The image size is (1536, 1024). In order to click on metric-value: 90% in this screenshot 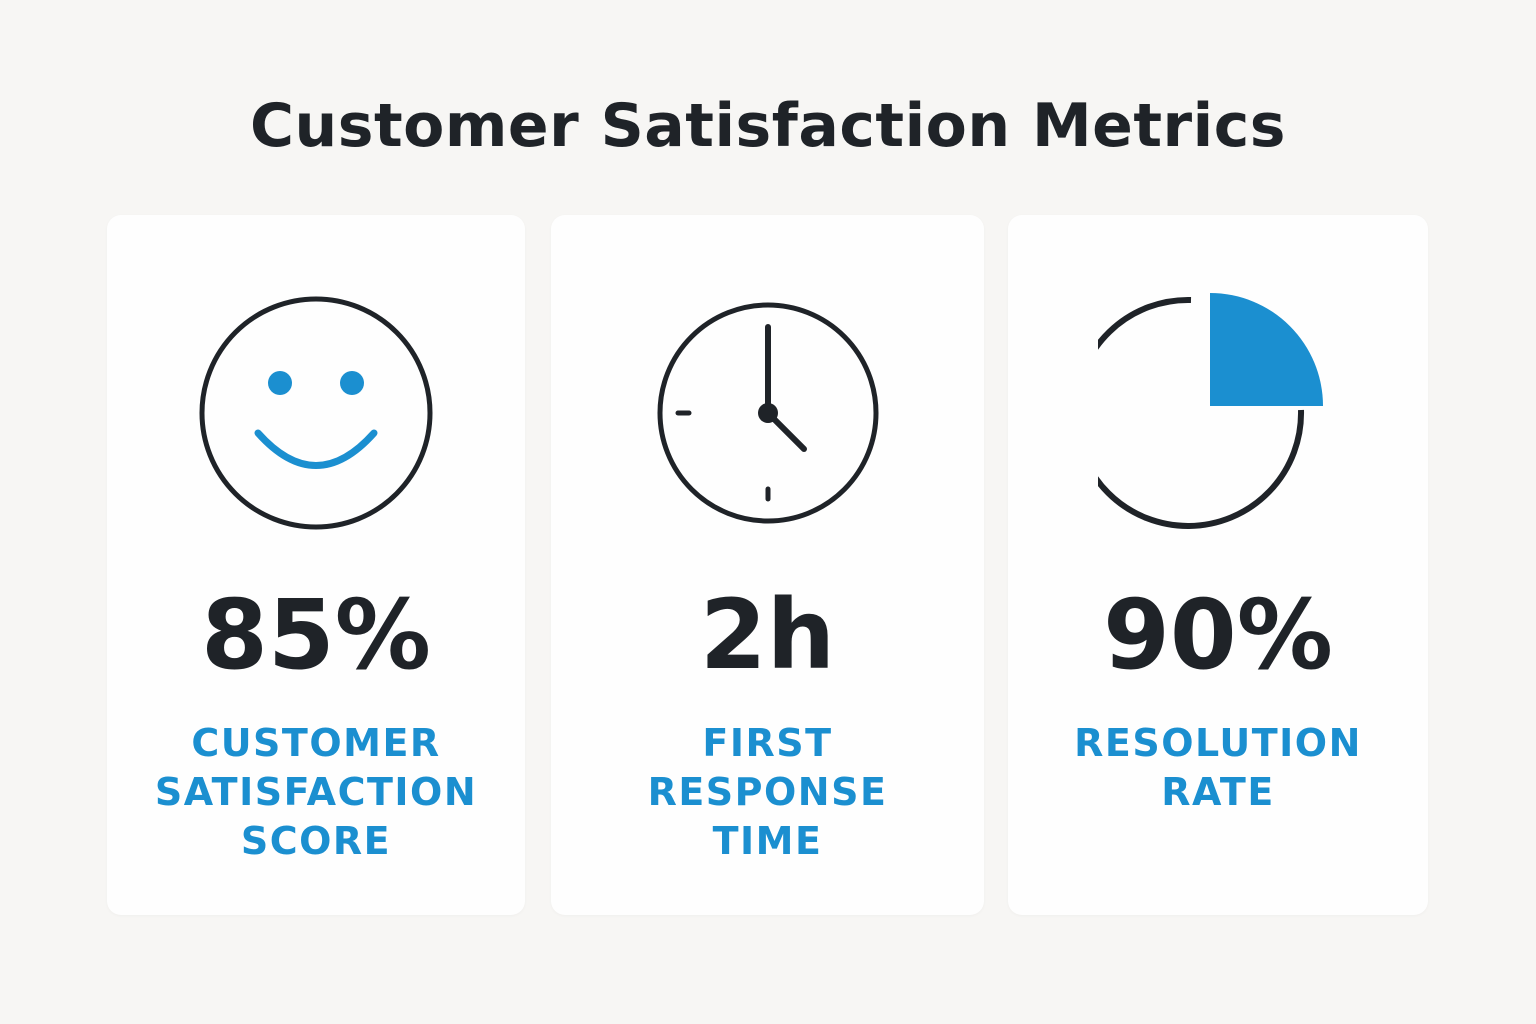, I will do `click(1218, 635)`.